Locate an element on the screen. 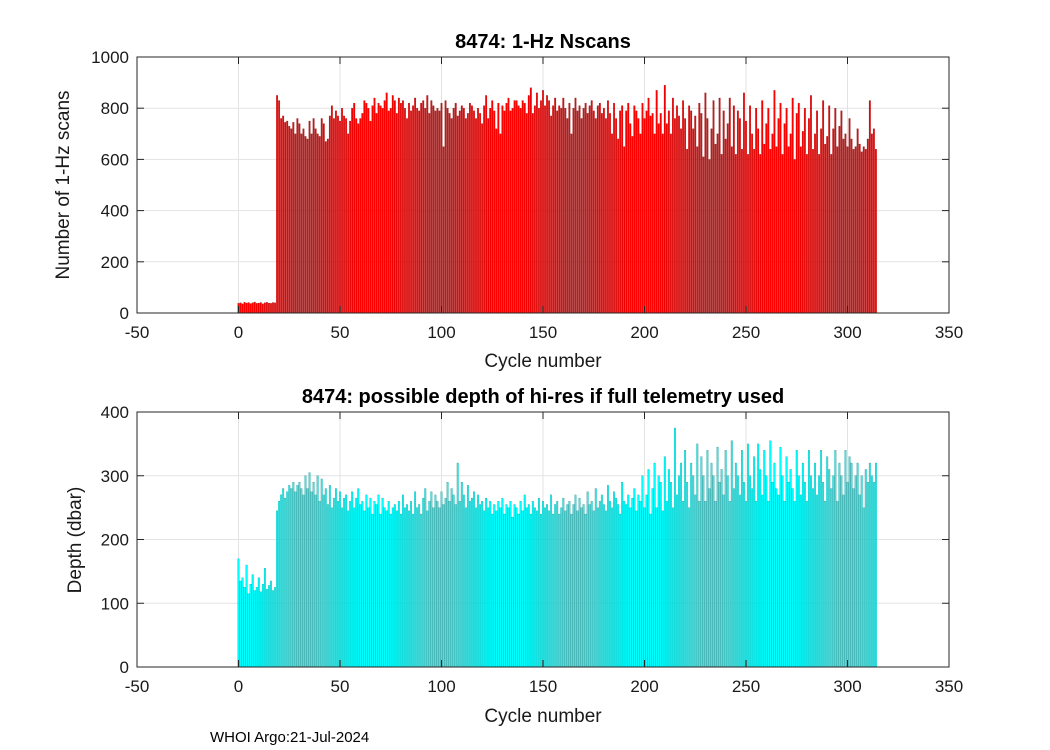 Image resolution: width=1050 pixels, height=750 pixels. x-tick-label: 250 is located at coordinates (746, 686).